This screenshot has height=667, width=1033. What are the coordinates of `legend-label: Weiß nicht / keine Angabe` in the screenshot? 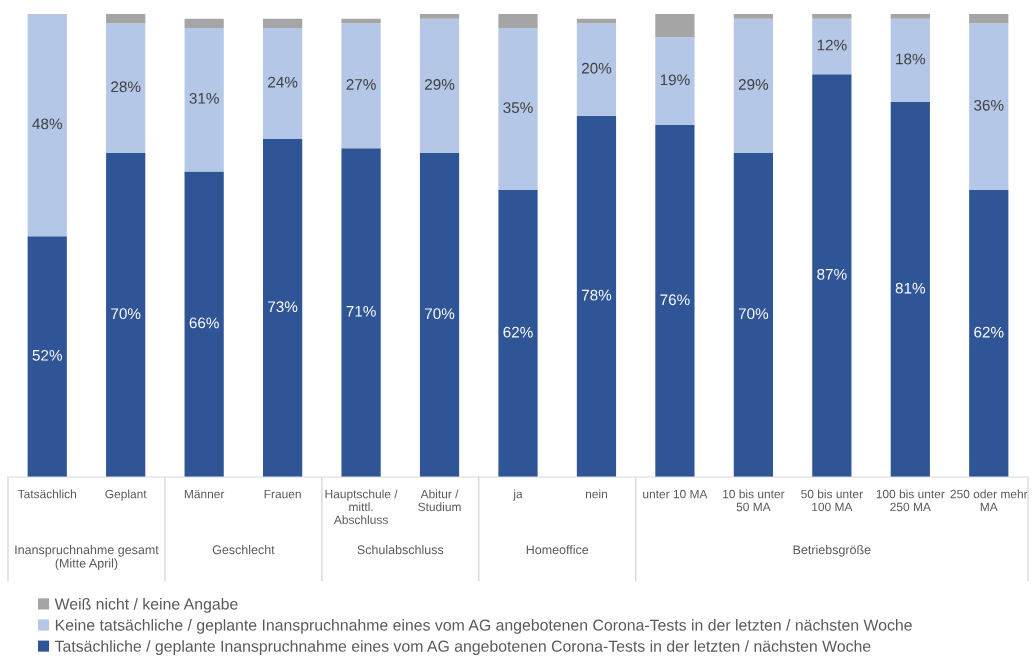 It's located at (146, 605).